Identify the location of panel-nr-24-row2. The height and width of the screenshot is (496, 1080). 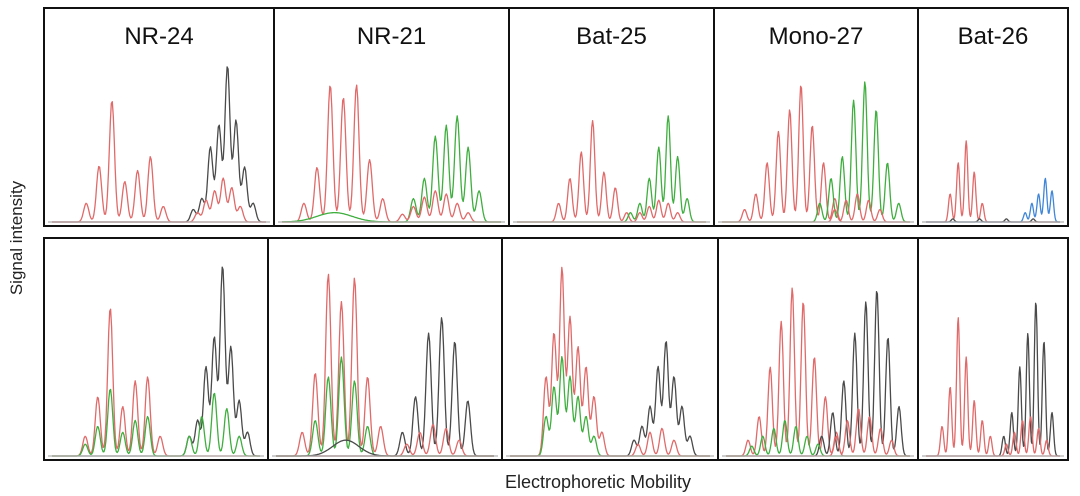
(156, 349).